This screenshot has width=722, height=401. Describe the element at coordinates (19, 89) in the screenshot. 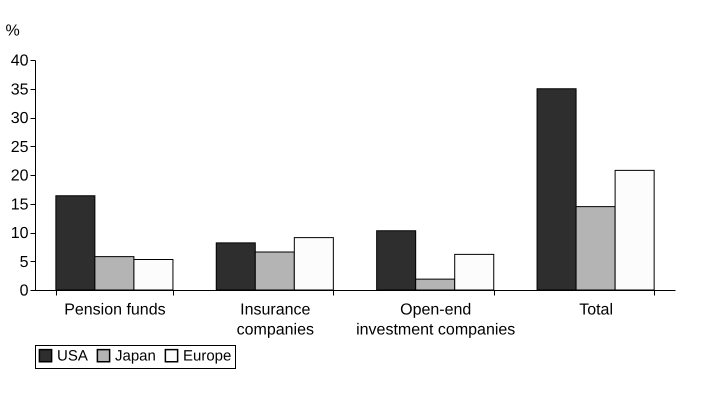

I see `y-tick-label: 35` at that location.